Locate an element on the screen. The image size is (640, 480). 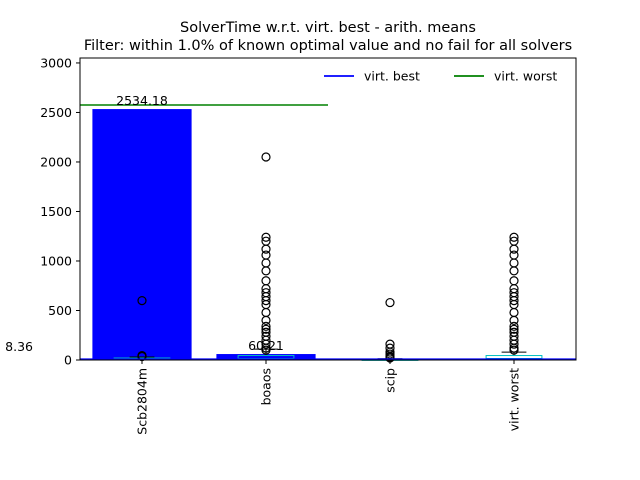
bar-label-1: 60.21 is located at coordinates (266, 345).